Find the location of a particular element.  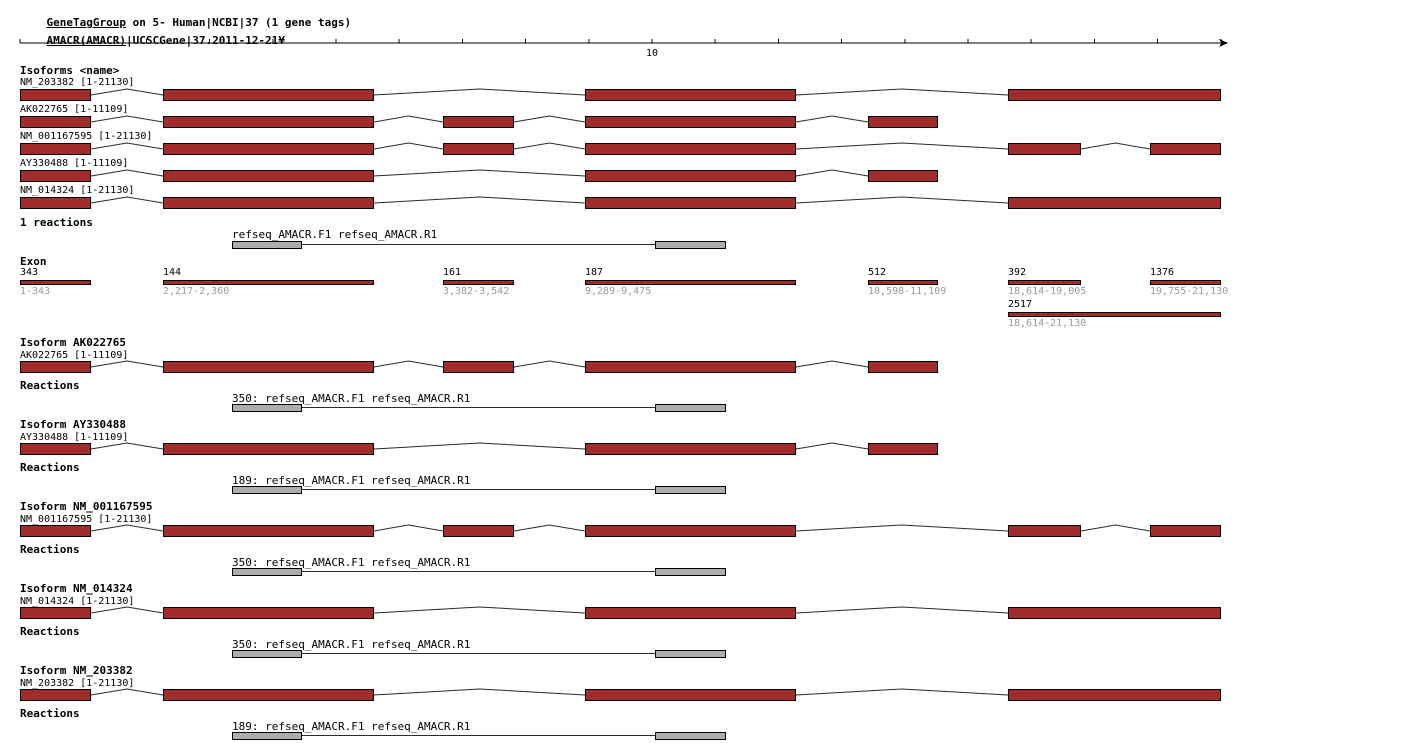

exon-range-label: 18,614-21,130 is located at coordinates (1047, 323).